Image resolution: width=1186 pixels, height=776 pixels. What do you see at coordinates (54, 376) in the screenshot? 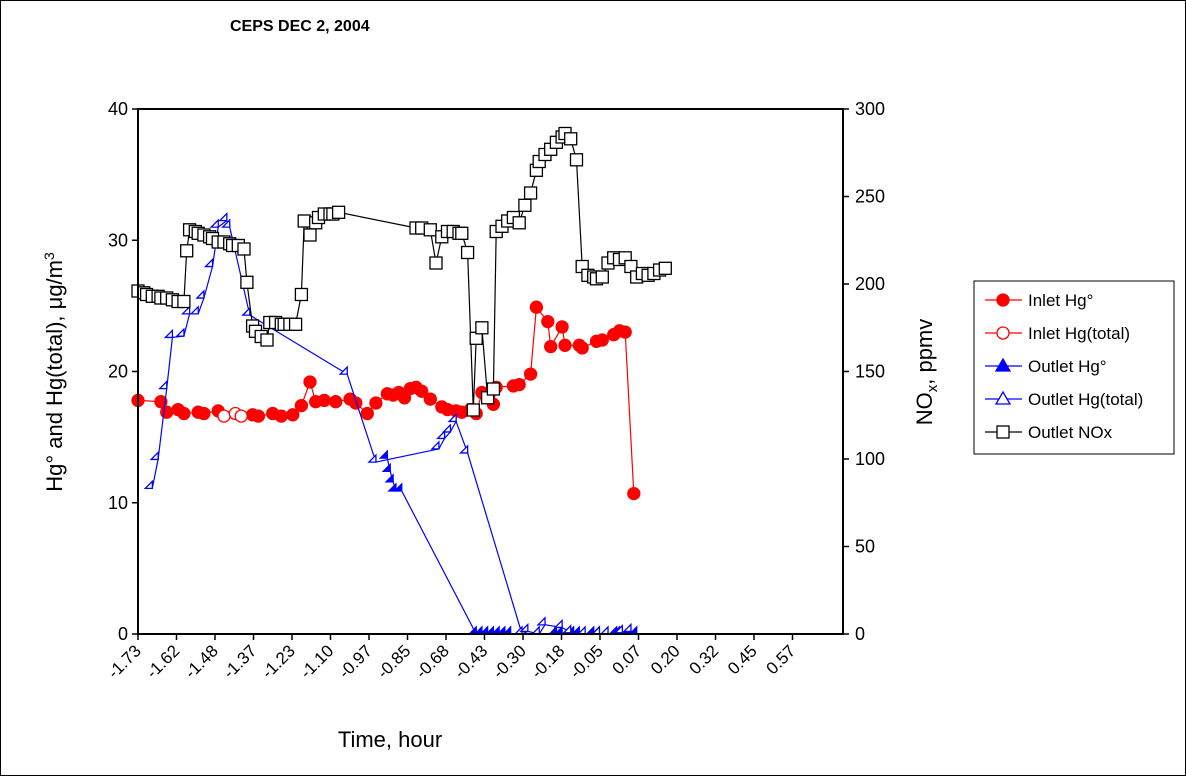
I see `left-y-axis-label-main: Hg° and Hg(total), μg/m` at bounding box center [54, 376].